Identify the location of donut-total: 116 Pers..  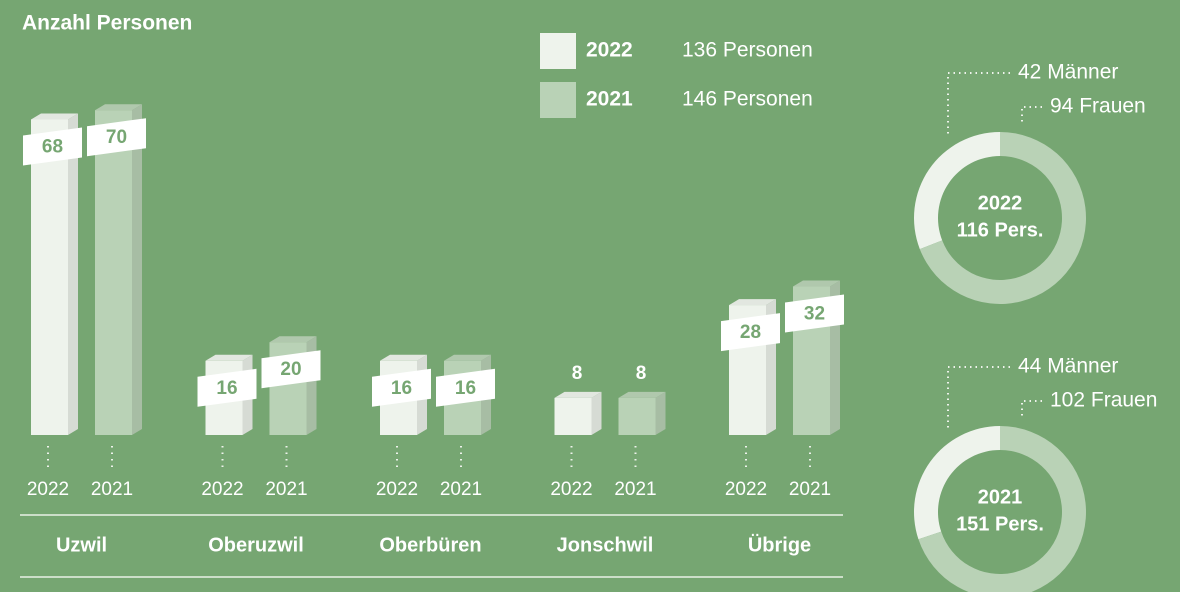
(1000, 230).